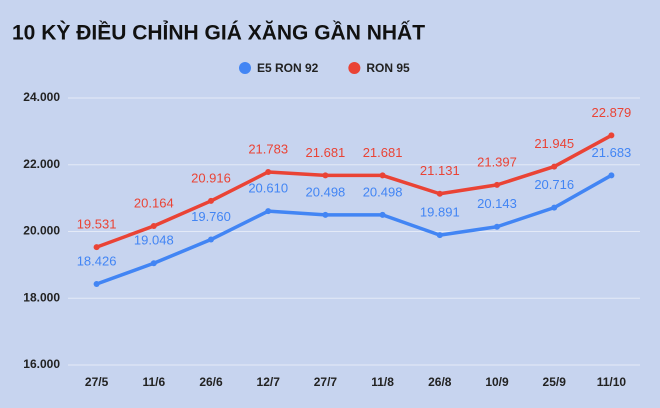 The image size is (660, 408). Describe the element at coordinates (41, 231) in the screenshot. I see `y-tick-label: 20.000` at that location.